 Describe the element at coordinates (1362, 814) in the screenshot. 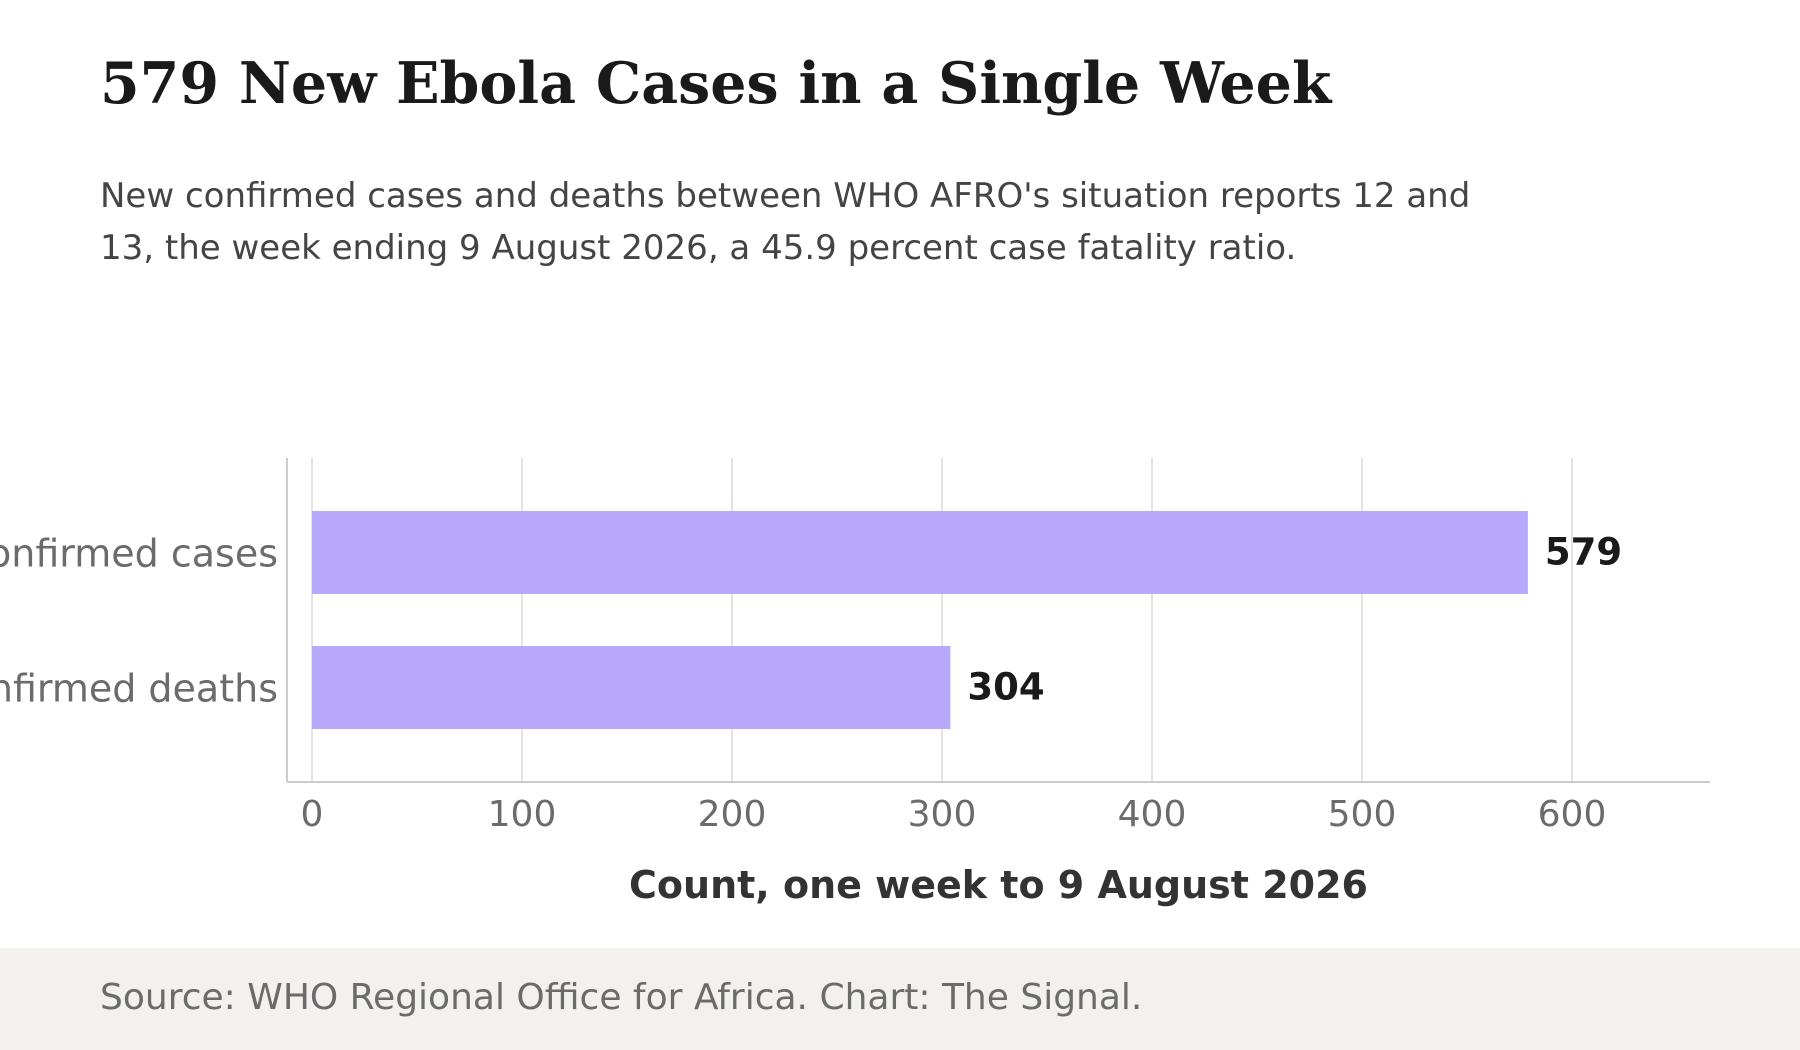

I see `x-tick-label: 500` at that location.